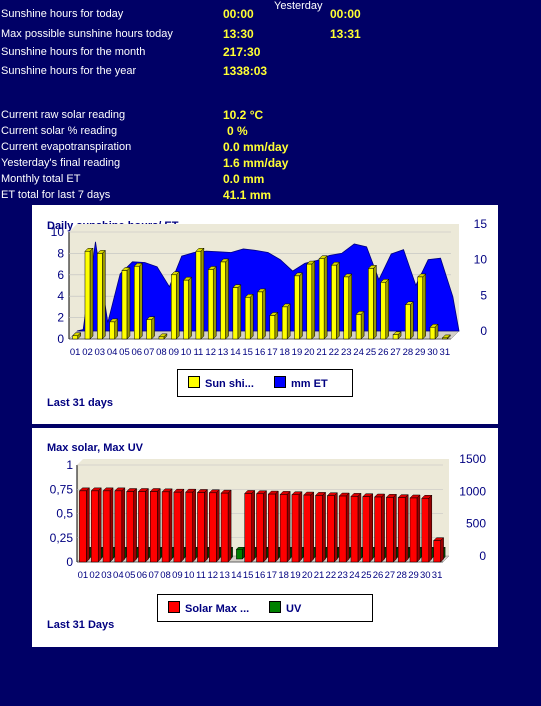 This screenshot has width=541, height=706. What do you see at coordinates (256, 163) in the screenshot?
I see `reading-value-yesterday-final: 1.6 mm/day` at bounding box center [256, 163].